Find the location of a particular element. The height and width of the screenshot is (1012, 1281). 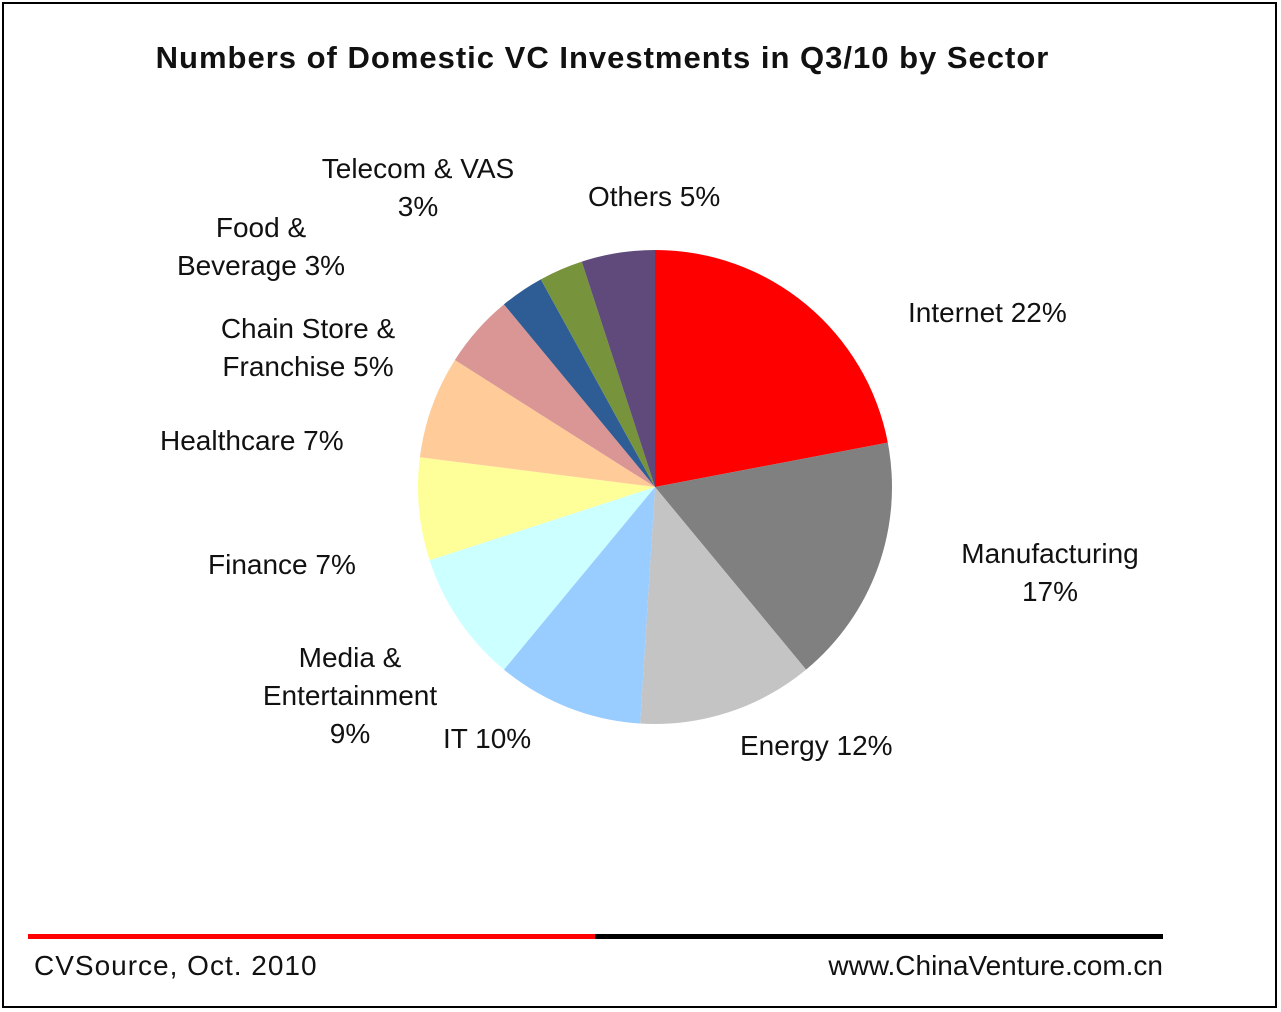

slice-label-7: Chain Store & Franchise 5% is located at coordinates (308, 348).